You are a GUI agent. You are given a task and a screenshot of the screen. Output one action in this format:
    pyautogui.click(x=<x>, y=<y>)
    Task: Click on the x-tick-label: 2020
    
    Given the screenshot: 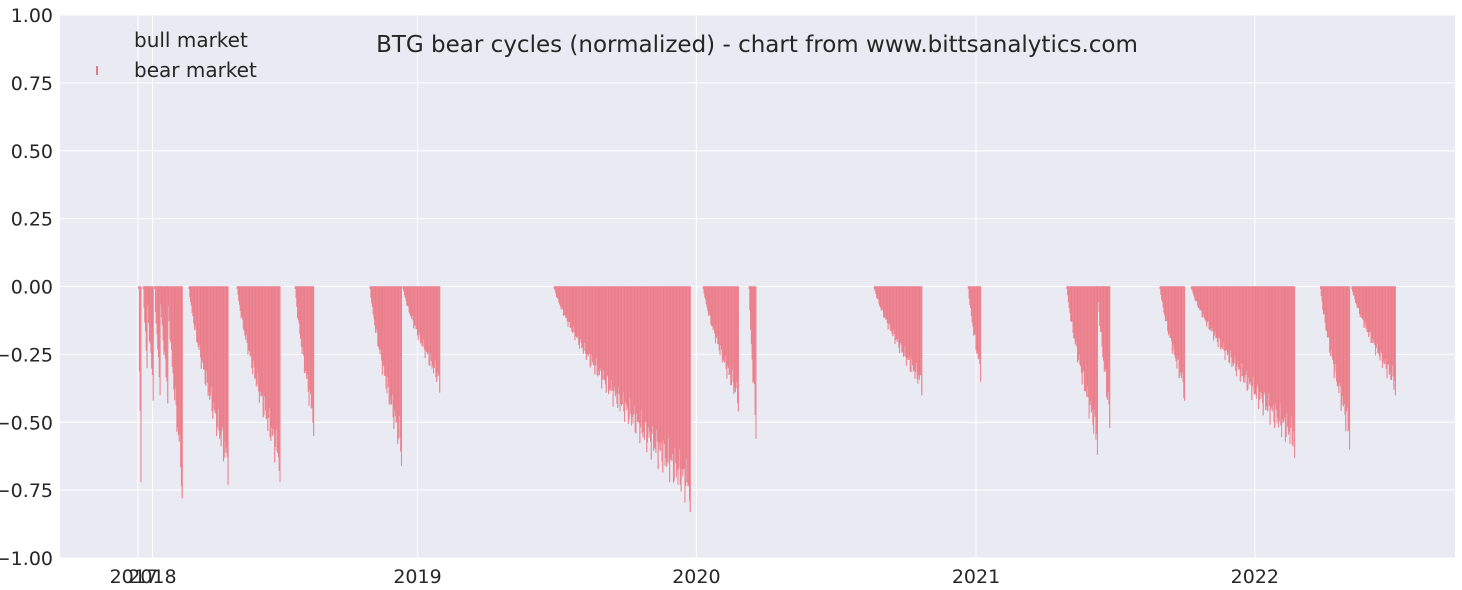 What is the action you would take?
    pyautogui.click(x=696, y=577)
    